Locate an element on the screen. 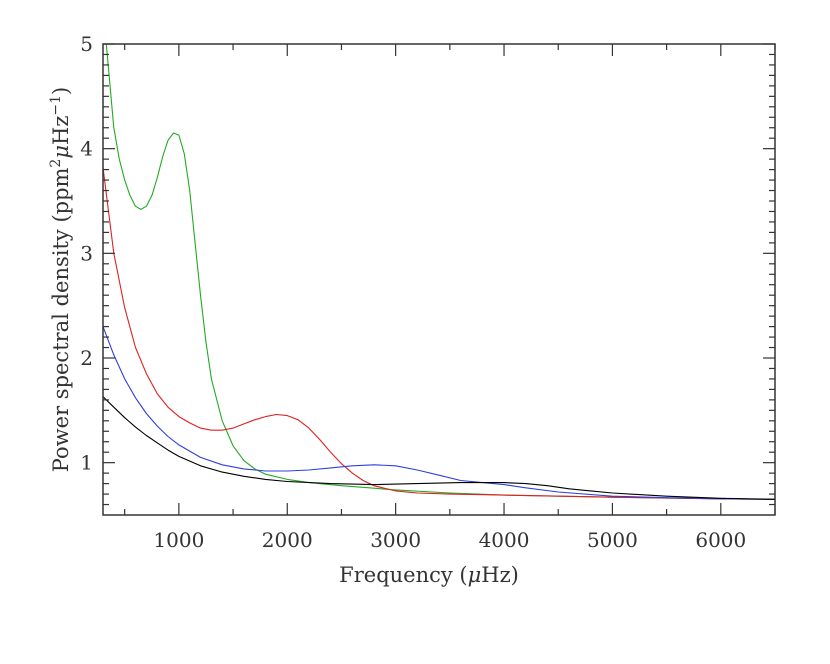 The width and height of the screenshot is (830, 664). y-tick-label: 2 is located at coordinates (86, 358).